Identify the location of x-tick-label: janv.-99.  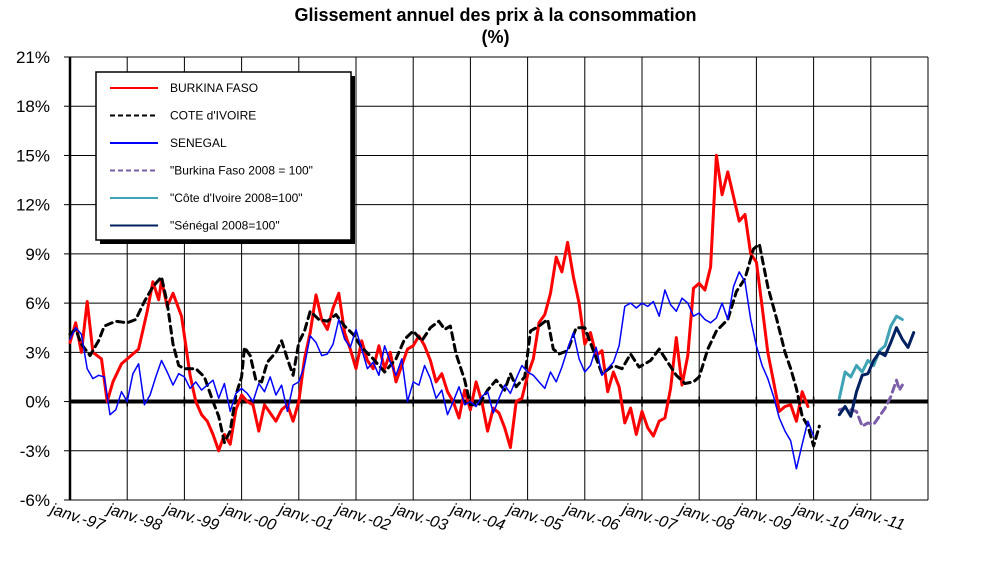
(191, 517).